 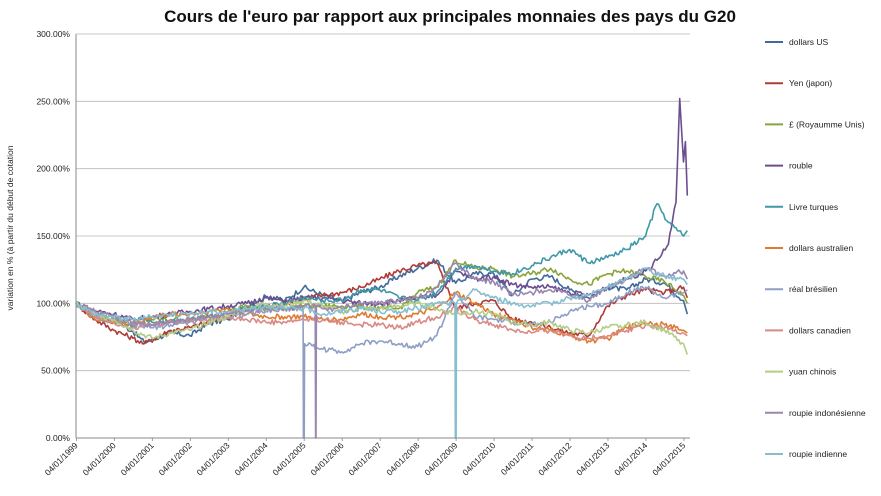 What do you see at coordinates (821, 248) in the screenshot?
I see `legend-label: dollars australien` at bounding box center [821, 248].